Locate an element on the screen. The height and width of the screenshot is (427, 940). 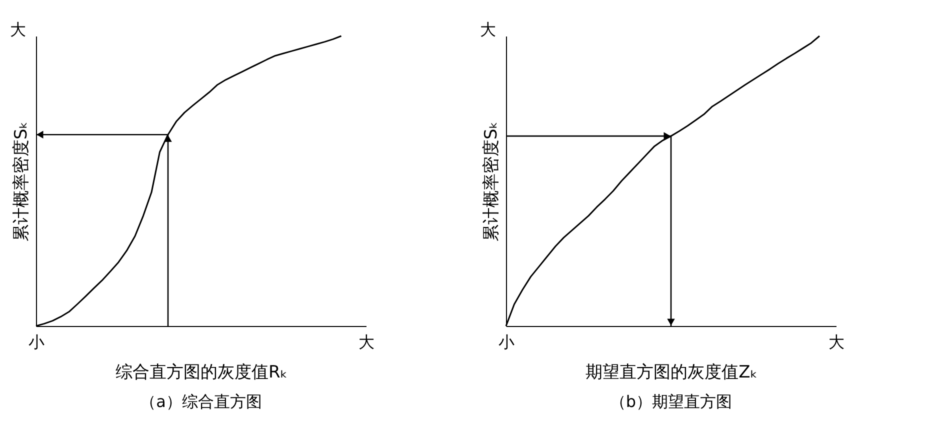
text: （a）综合直方图 is located at coordinates (201, 401).